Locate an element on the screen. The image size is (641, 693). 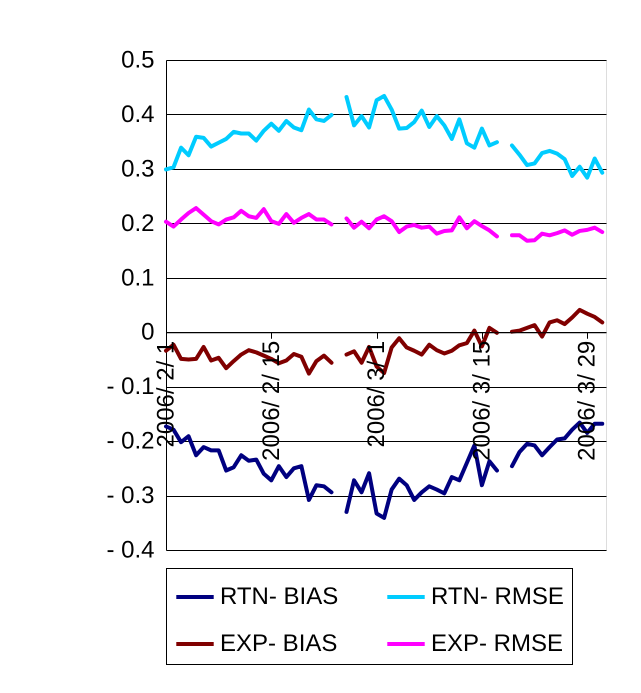
legend-label: RTN- RMSE is located at coordinates (497, 596).